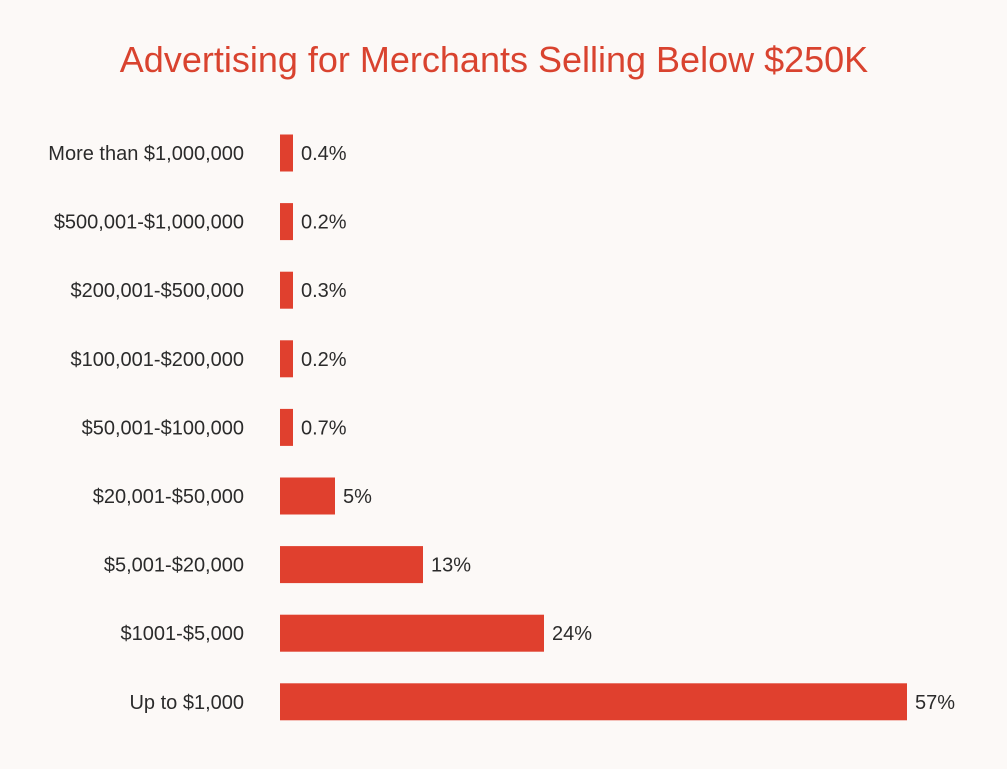 This screenshot has height=769, width=1007. What do you see at coordinates (324, 291) in the screenshot?
I see `value-label: 0.3%` at bounding box center [324, 291].